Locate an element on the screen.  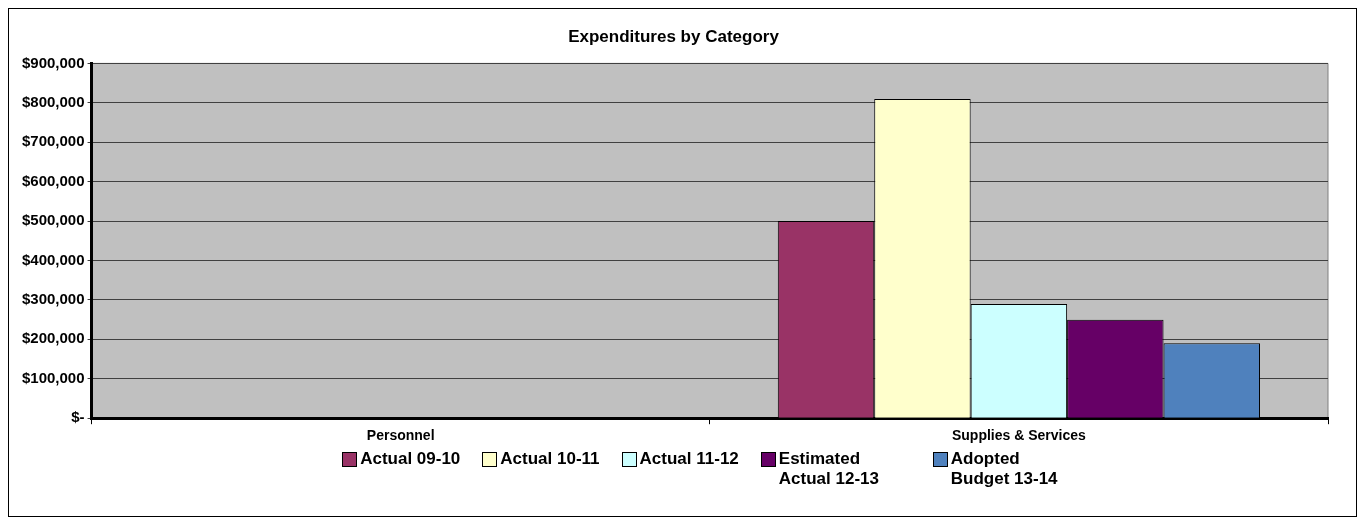
y-tick-label: $100,000 is located at coordinates (53, 377).